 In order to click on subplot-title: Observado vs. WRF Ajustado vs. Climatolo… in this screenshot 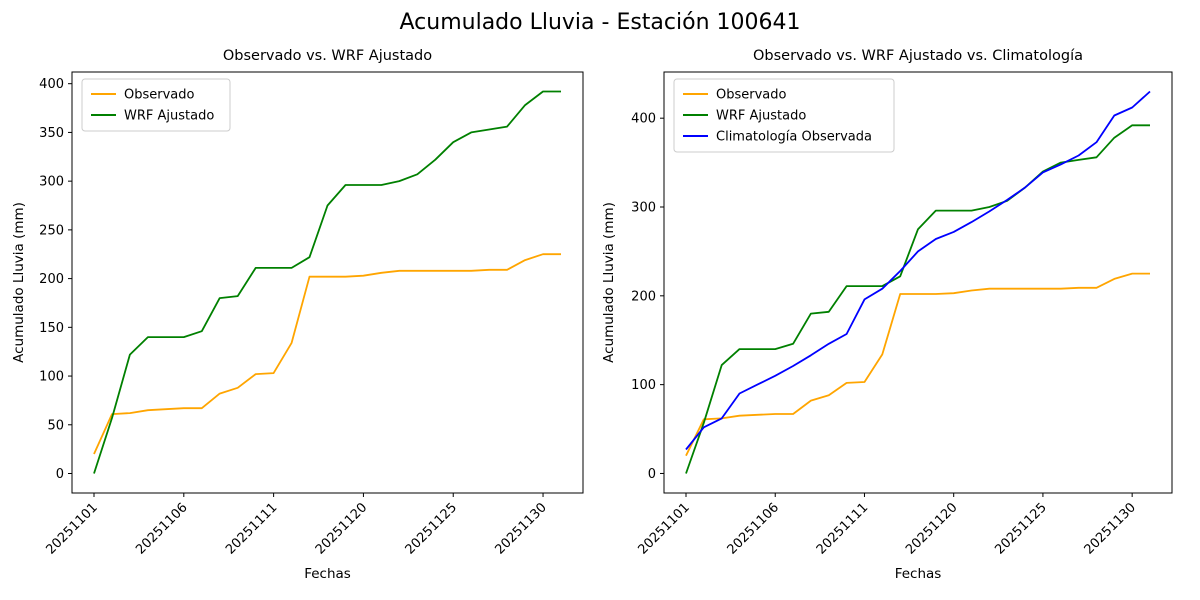, I will do `click(918, 56)`.